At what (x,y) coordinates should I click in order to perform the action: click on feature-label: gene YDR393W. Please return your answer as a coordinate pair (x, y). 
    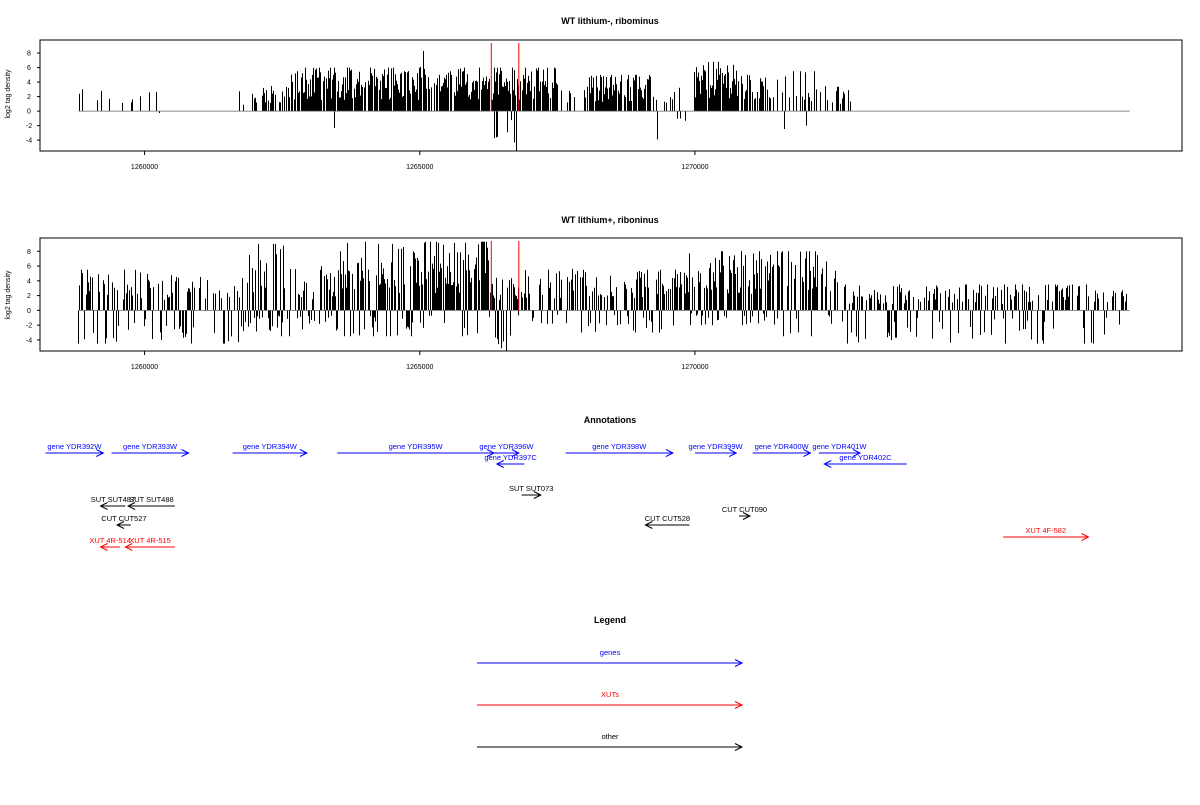
    Looking at the image, I should click on (150, 446).